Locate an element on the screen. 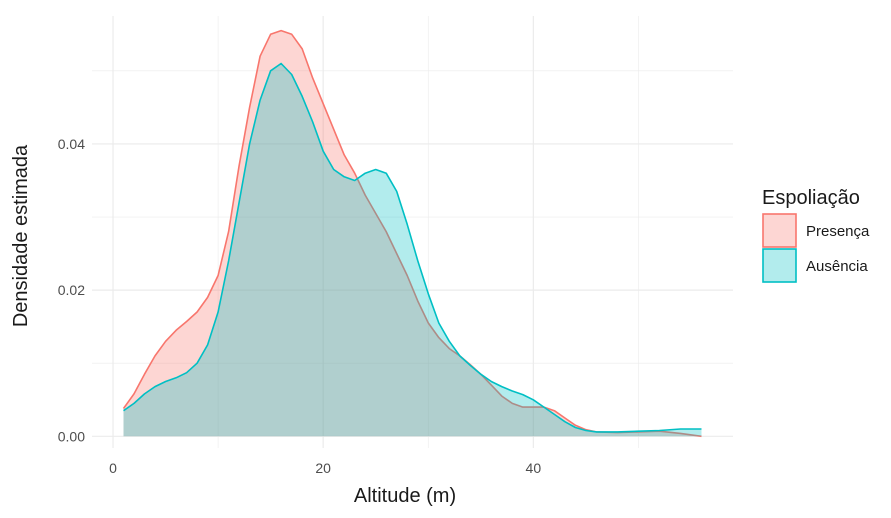  y-tick-labels: 0.00 0.02 0.04 is located at coordinates (71, 290).